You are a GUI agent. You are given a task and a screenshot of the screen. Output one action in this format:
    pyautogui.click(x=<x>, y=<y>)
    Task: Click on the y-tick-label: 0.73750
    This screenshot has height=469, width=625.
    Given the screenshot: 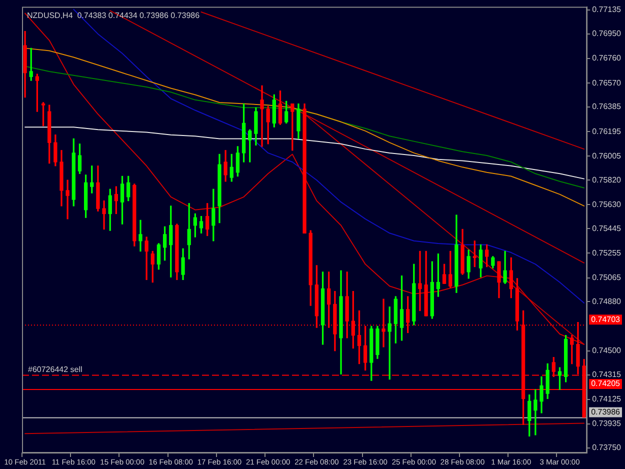 What is the action you would take?
    pyautogui.click(x=607, y=447)
    